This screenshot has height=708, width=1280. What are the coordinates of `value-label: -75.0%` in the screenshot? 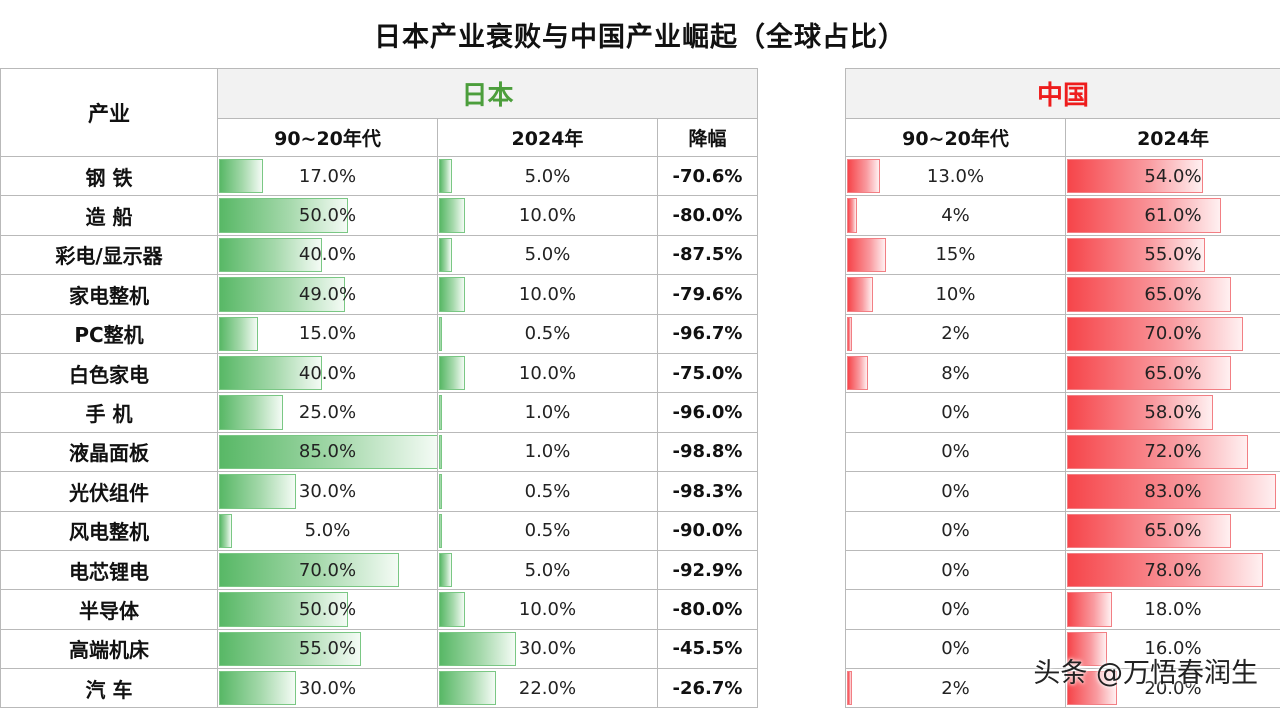 It's located at (708, 373).